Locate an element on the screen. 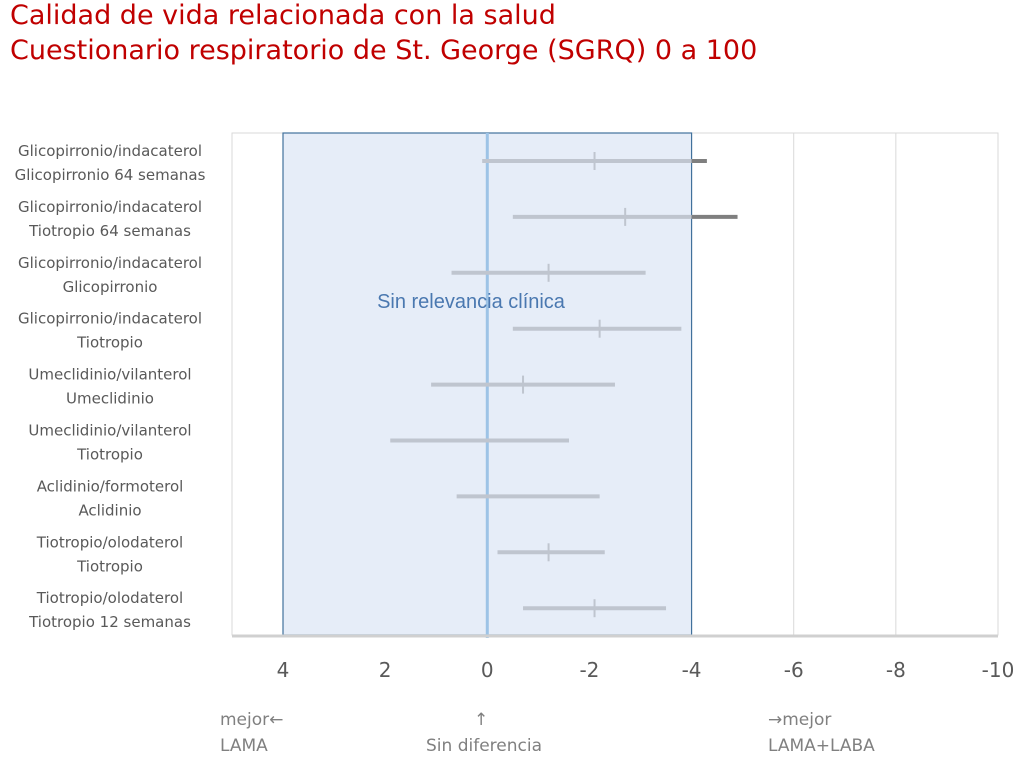  row-label-line2: Umeclidinio is located at coordinates (110, 399).